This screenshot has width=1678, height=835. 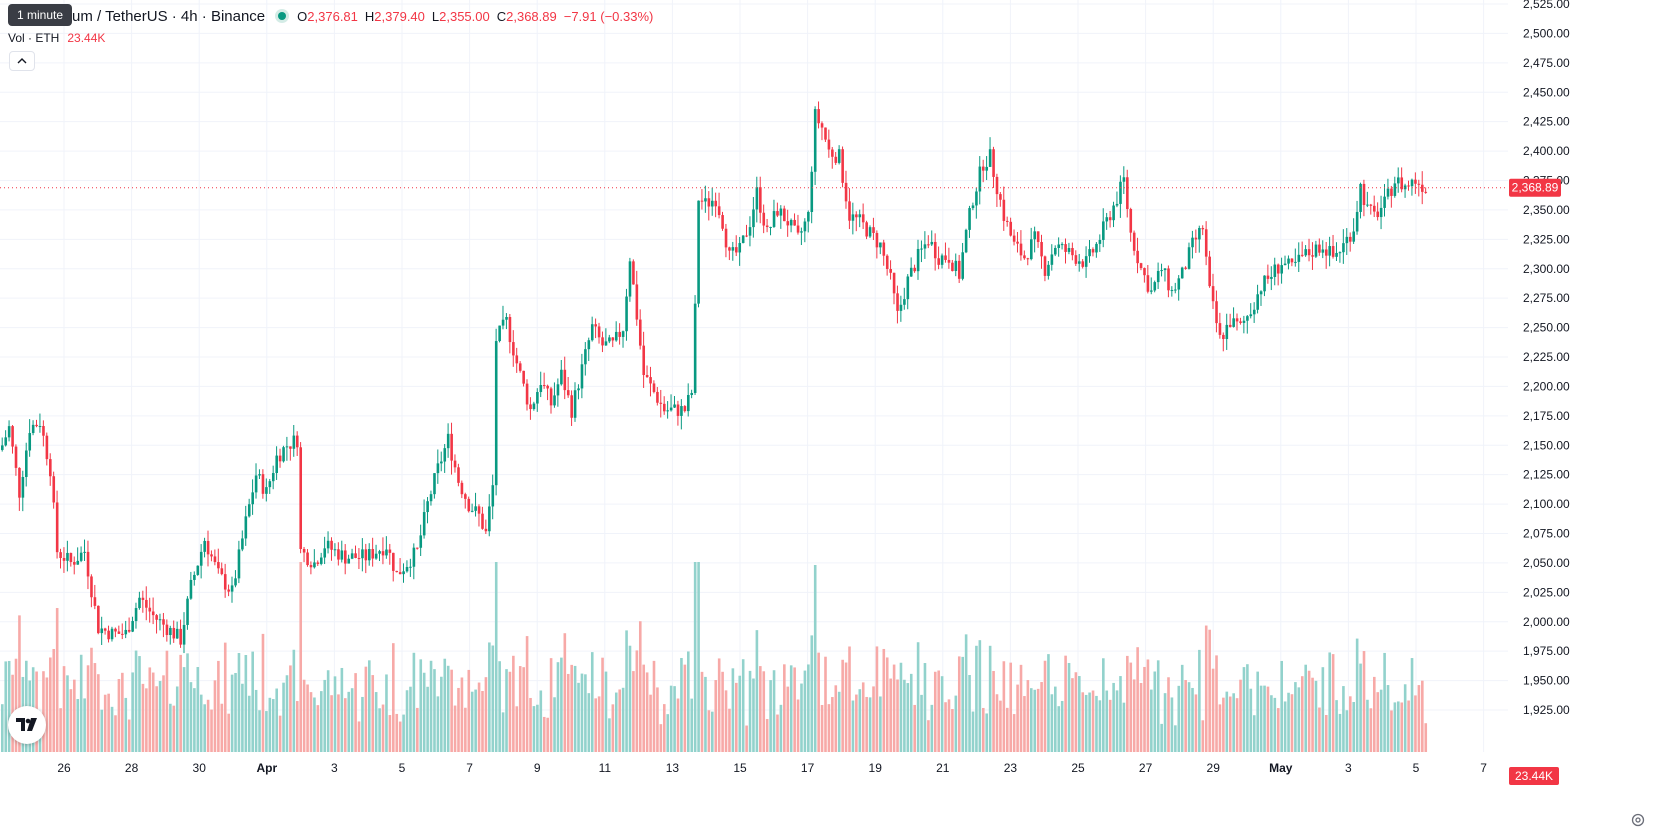 What do you see at coordinates (34, 38) in the screenshot?
I see `volume-label: Vol · ETH` at bounding box center [34, 38].